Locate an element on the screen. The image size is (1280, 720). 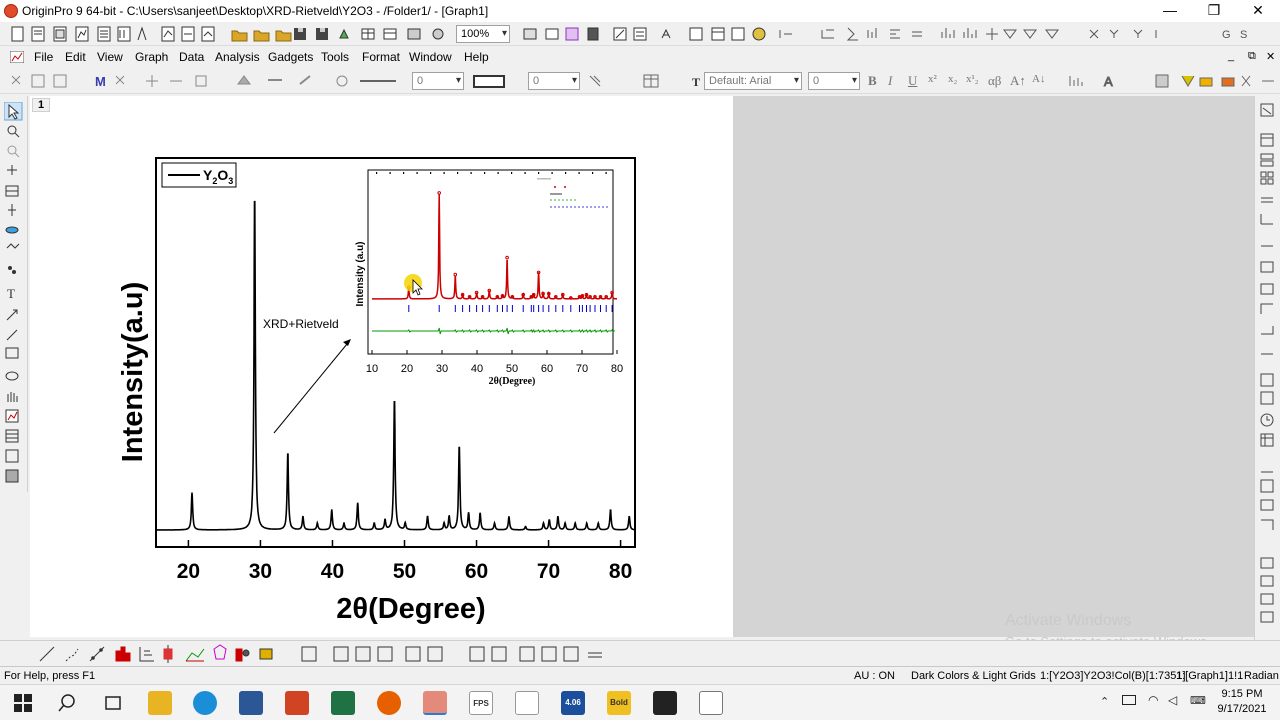
svg-text: A is located at coordinates (1108, 81).